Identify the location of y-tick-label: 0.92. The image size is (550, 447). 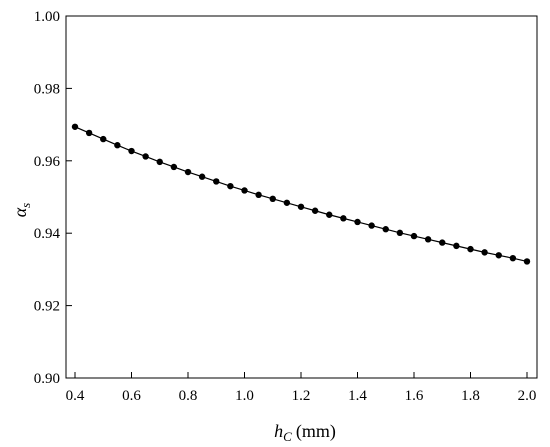
(47, 307).